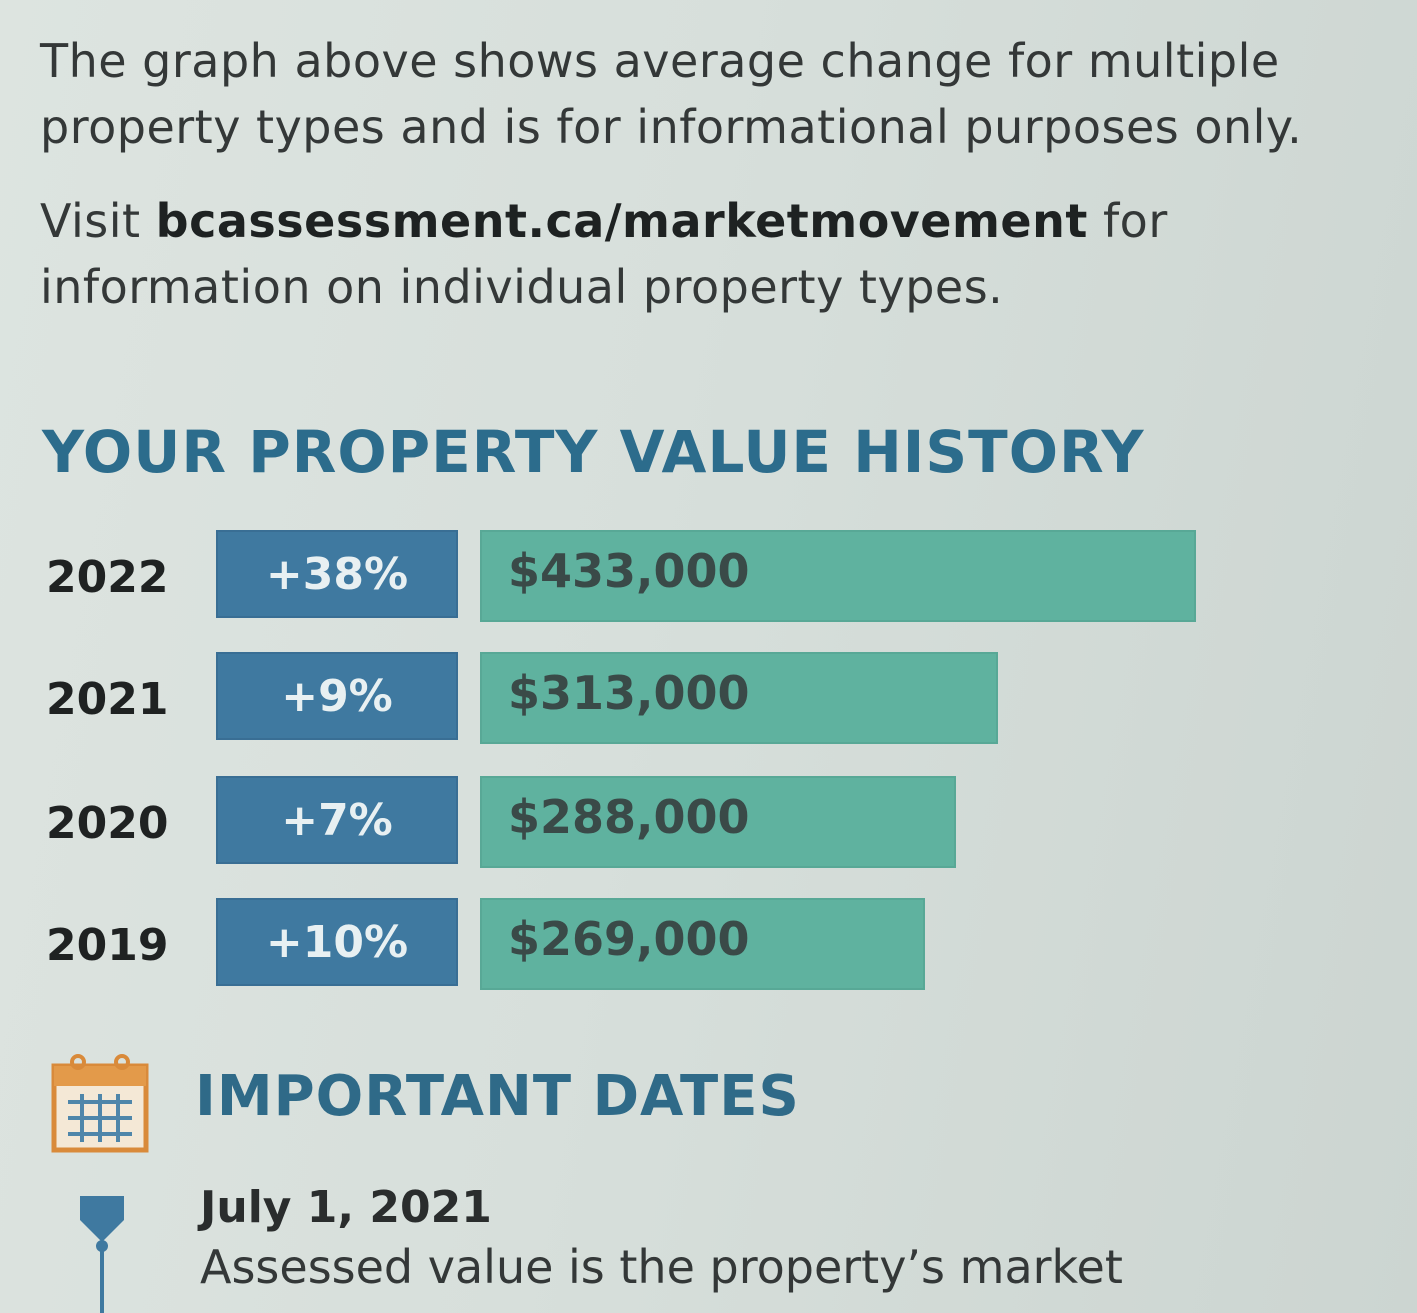 The width and height of the screenshot is (1417, 1313). What do you see at coordinates (629, 817) in the screenshot?
I see `value-label: $288,000` at bounding box center [629, 817].